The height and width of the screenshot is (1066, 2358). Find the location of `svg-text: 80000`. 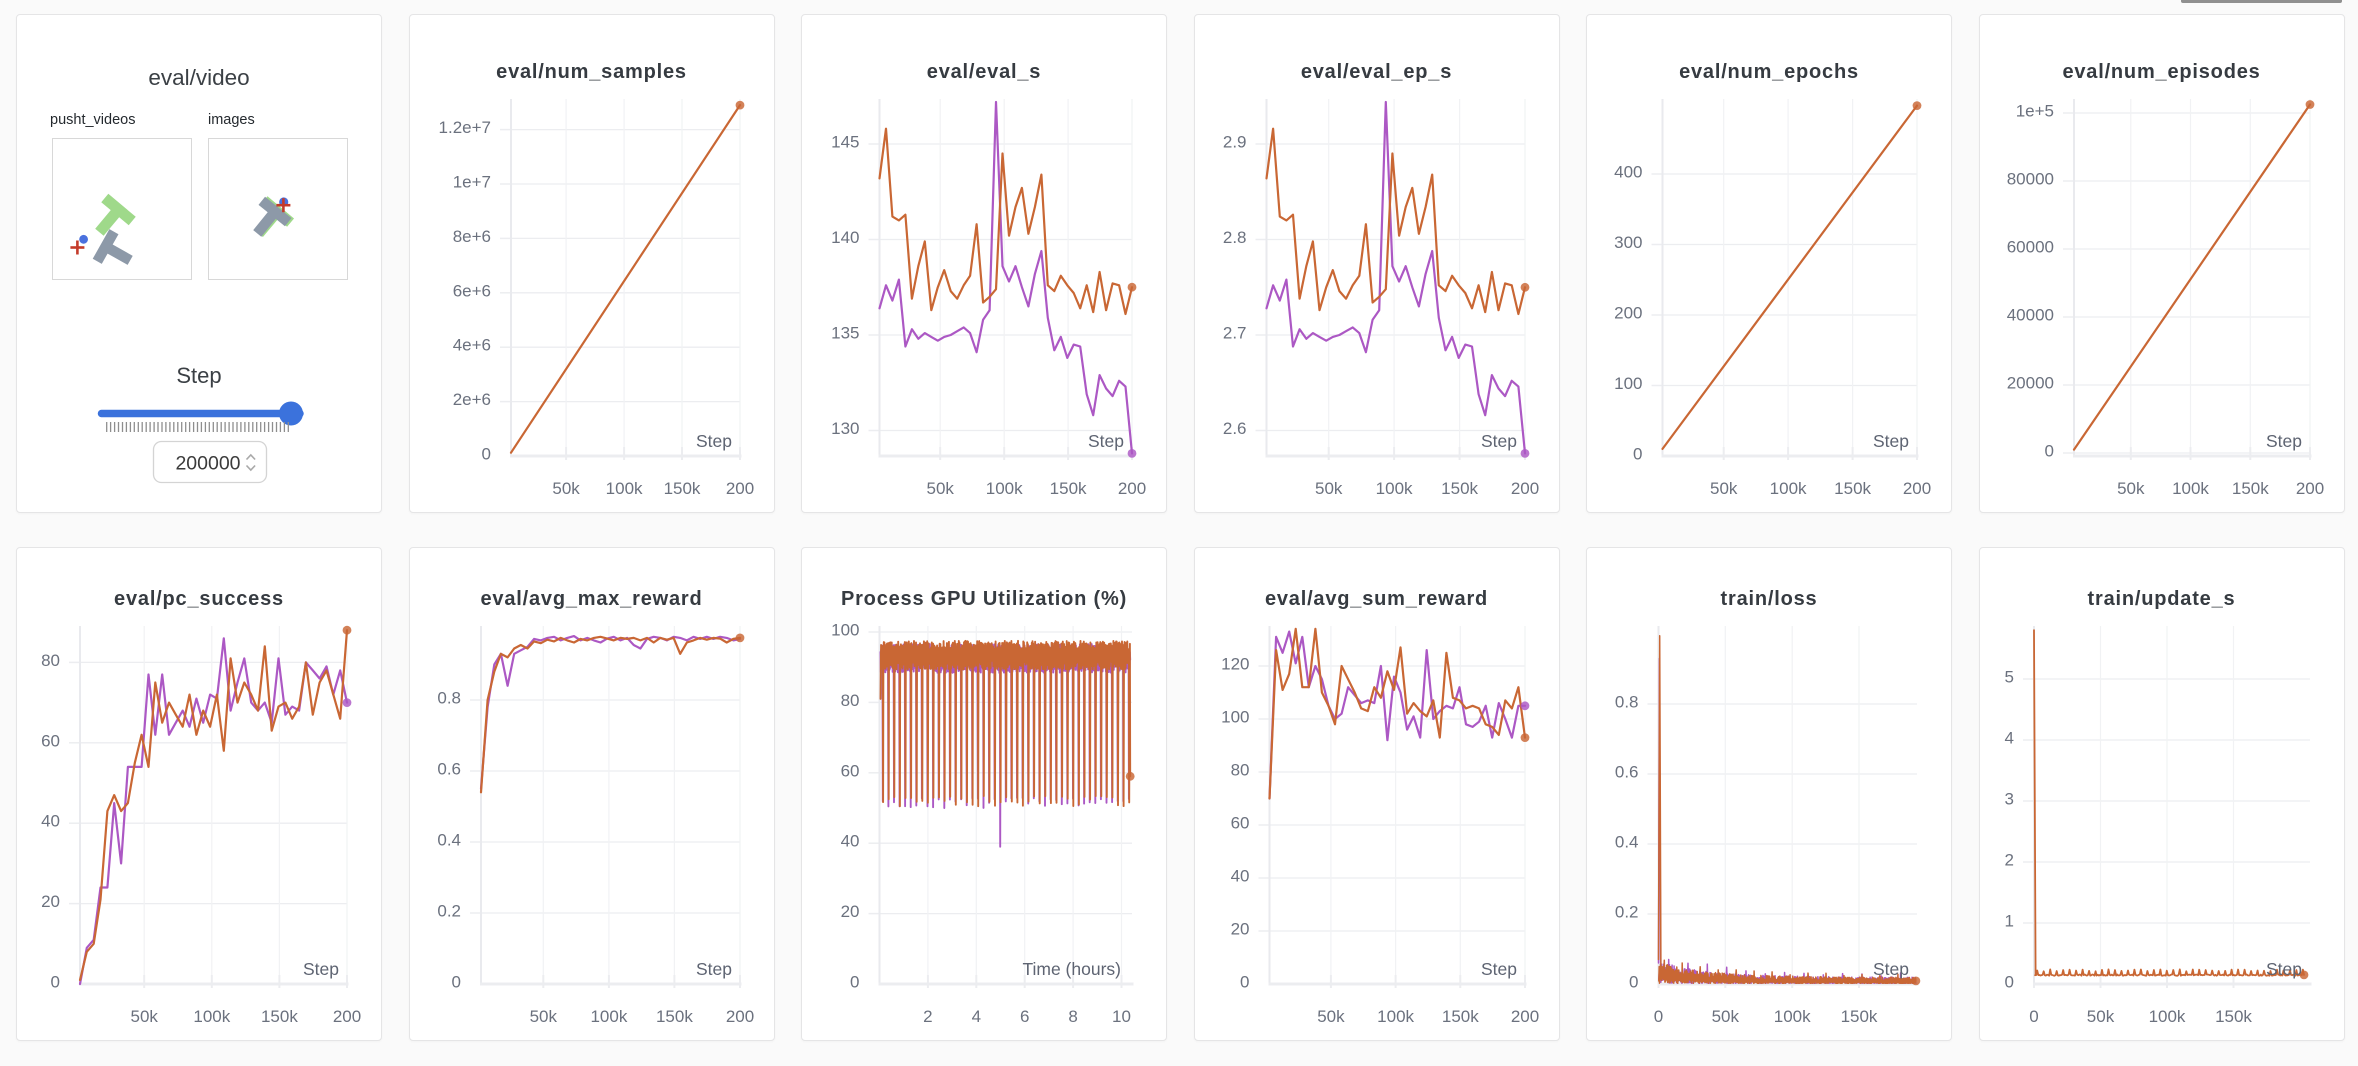

svg-text: 80000 is located at coordinates (2029, 179).